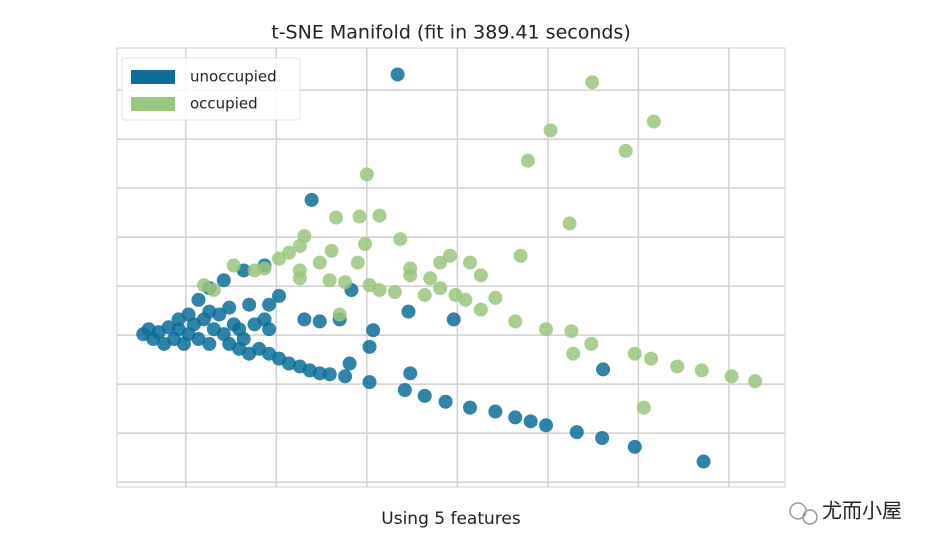  What do you see at coordinates (451, 33) in the screenshot?
I see `chart-title: t-SNE Manifold (fit in 389.41 seconds)` at bounding box center [451, 33].